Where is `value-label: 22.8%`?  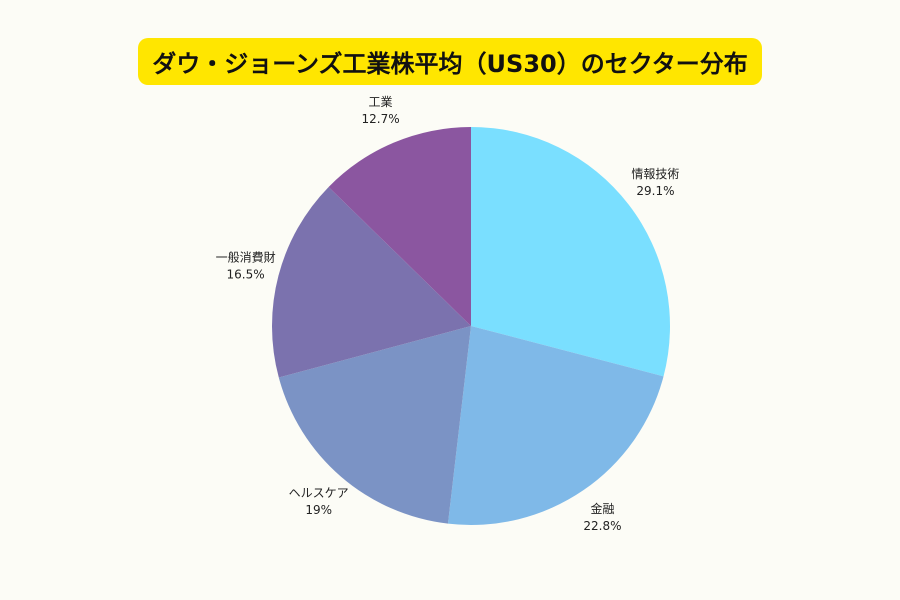 value-label: 22.8% is located at coordinates (602, 526).